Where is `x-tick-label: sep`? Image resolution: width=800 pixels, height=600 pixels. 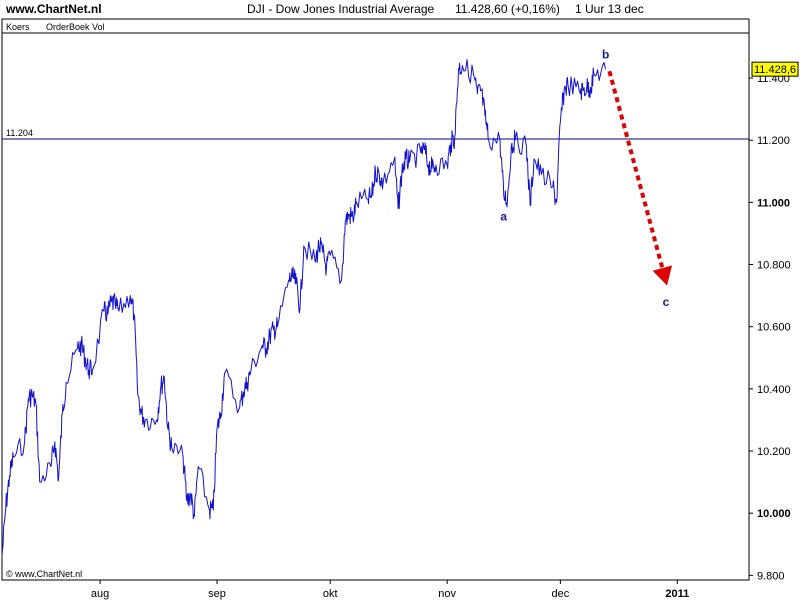
x-tick-label: sep is located at coordinates (217, 594).